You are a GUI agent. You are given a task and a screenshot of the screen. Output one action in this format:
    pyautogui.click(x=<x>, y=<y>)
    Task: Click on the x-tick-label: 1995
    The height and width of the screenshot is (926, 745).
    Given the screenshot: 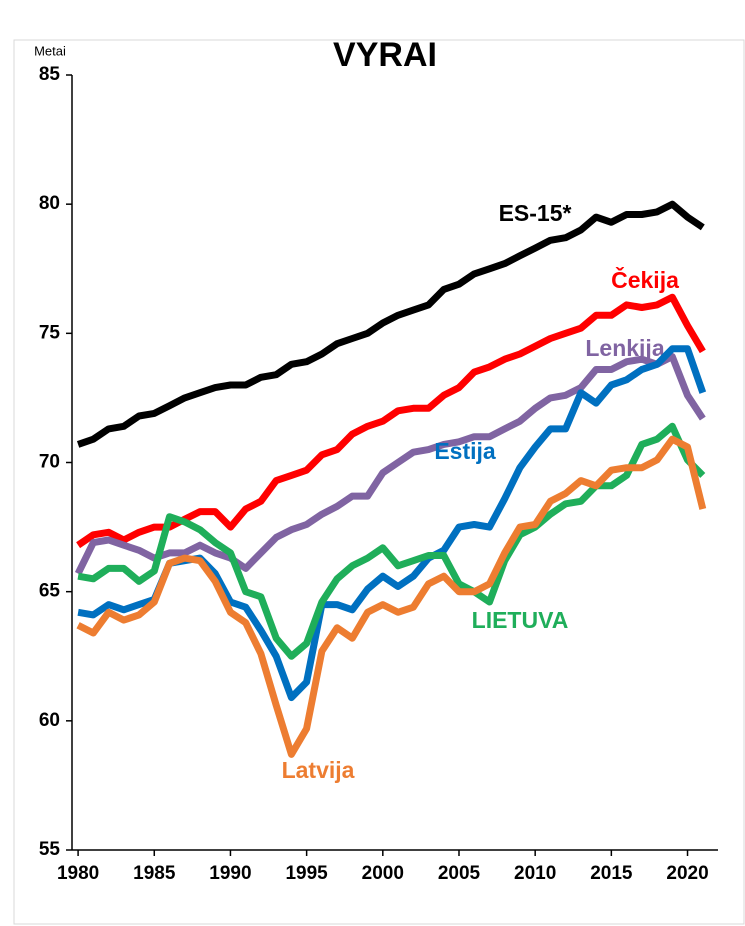 What is the action you would take?
    pyautogui.click(x=306, y=873)
    